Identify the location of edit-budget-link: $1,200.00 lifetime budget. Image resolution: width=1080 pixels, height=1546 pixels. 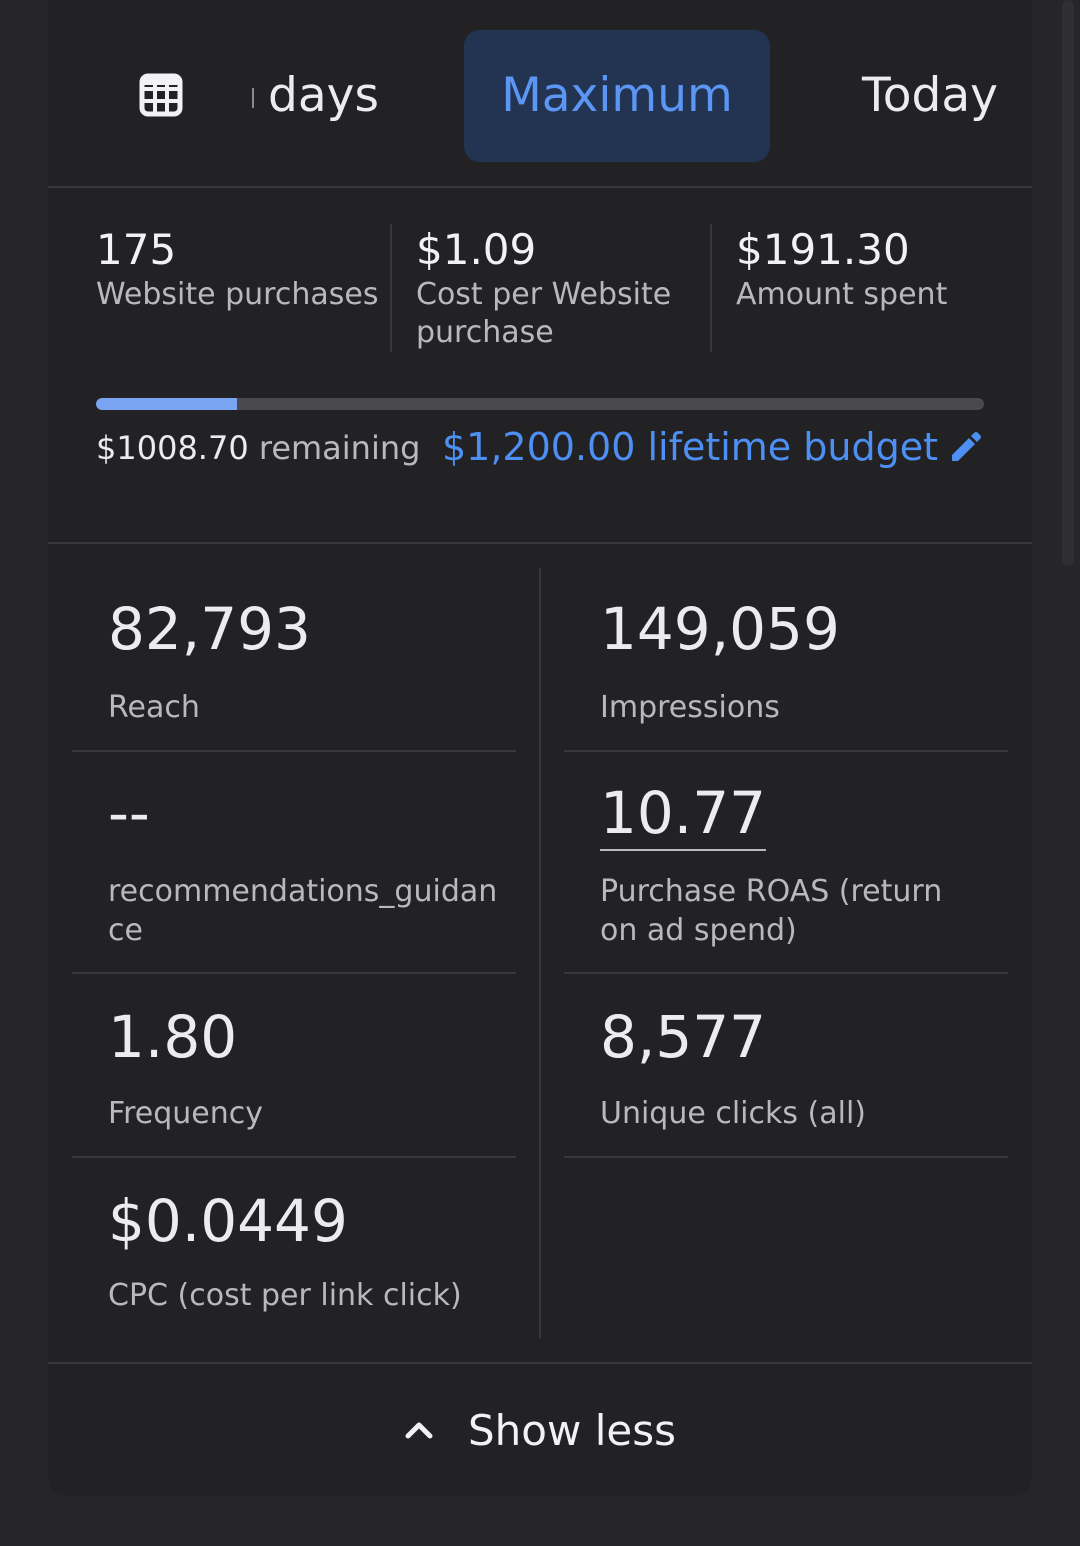
(713, 447).